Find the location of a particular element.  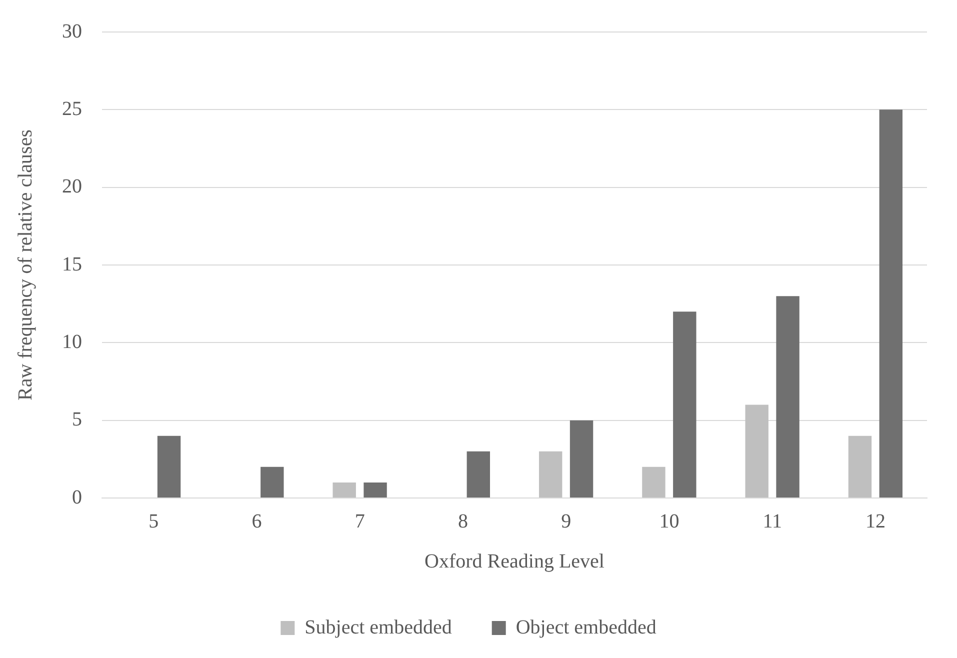

y-tick-label: 10 is located at coordinates (72, 341).